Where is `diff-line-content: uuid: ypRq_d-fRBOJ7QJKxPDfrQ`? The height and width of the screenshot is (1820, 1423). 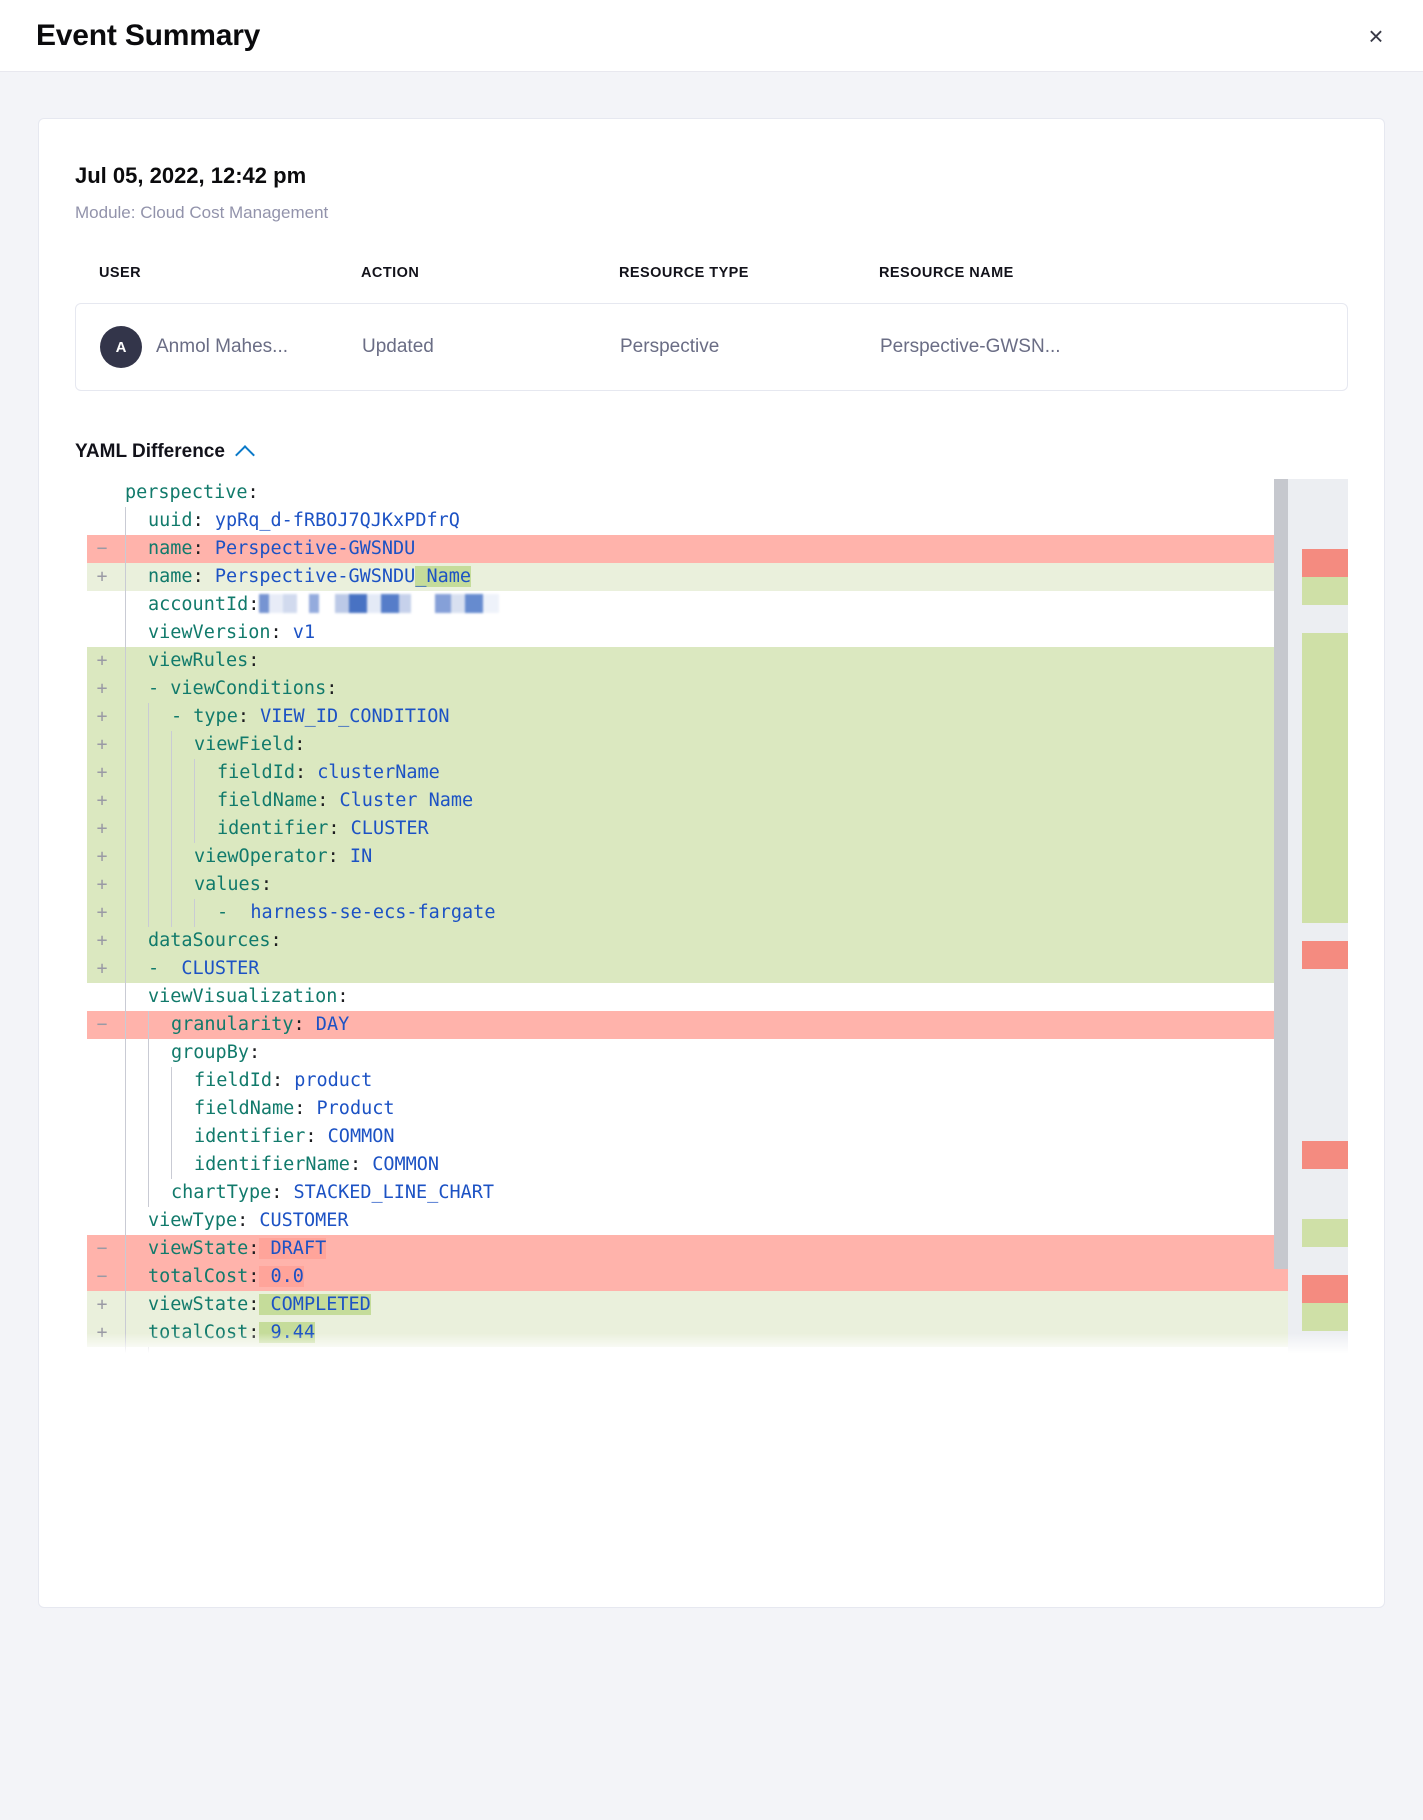 diff-line-content: uuid: ypRq_d-fRBOJ7QJKxPDfrQ is located at coordinates (732, 521).